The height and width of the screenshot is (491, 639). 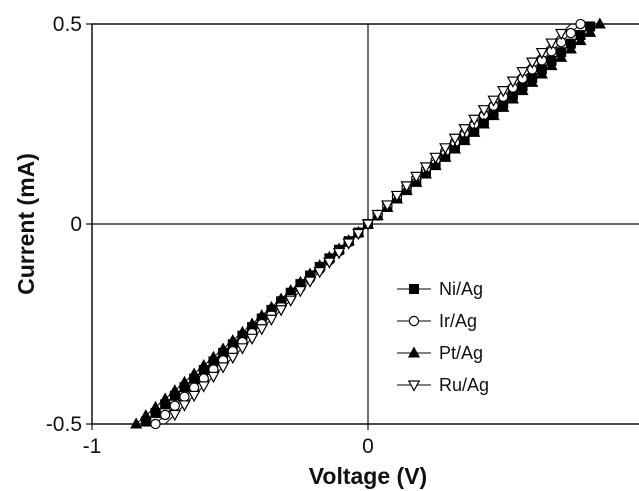 What do you see at coordinates (26, 224) in the screenshot?
I see `y-axis-title: Current (mA)` at bounding box center [26, 224].